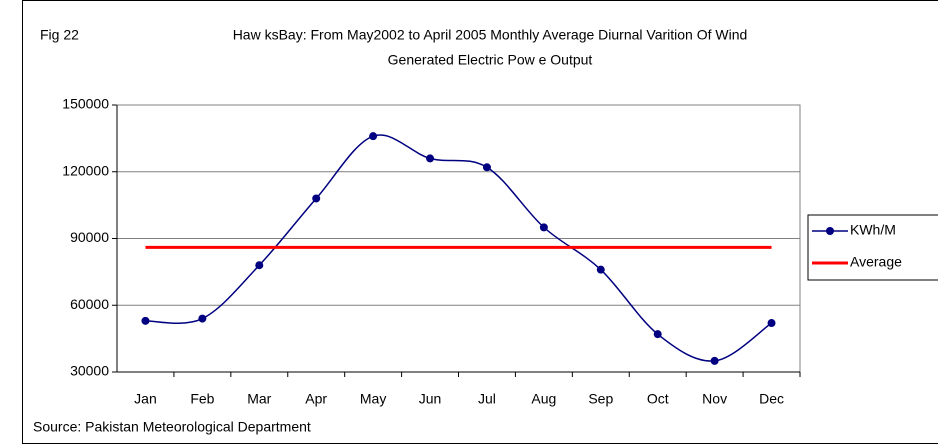 The image size is (938, 445). I want to click on legend-label: Average, so click(876, 262).